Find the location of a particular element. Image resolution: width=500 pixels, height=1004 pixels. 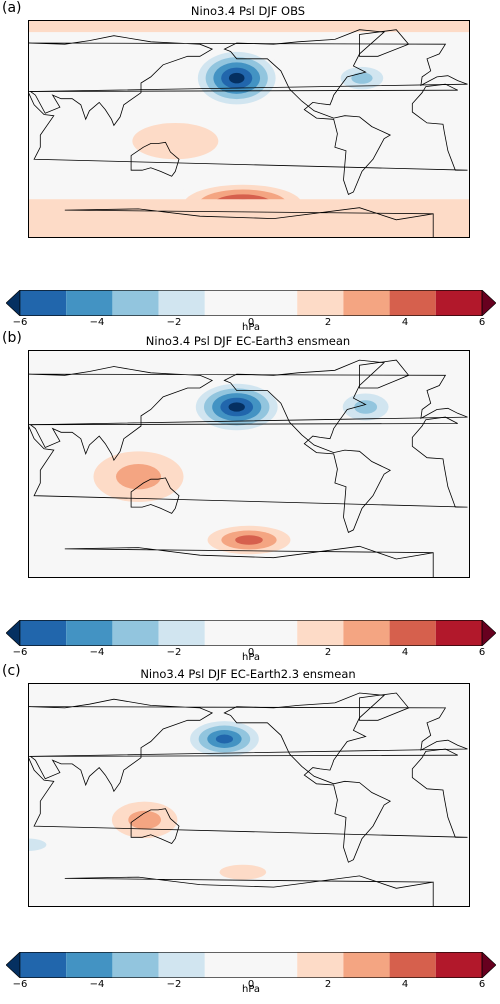

panel-label: (a) is located at coordinates (12, 8).